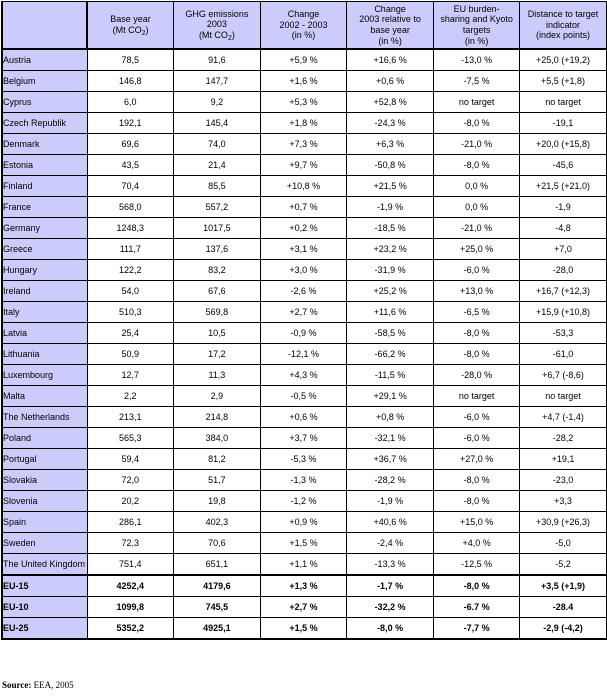 This screenshot has height=698, width=607. Describe the element at coordinates (44, 228) in the screenshot. I see `cell-country: Germany` at that location.